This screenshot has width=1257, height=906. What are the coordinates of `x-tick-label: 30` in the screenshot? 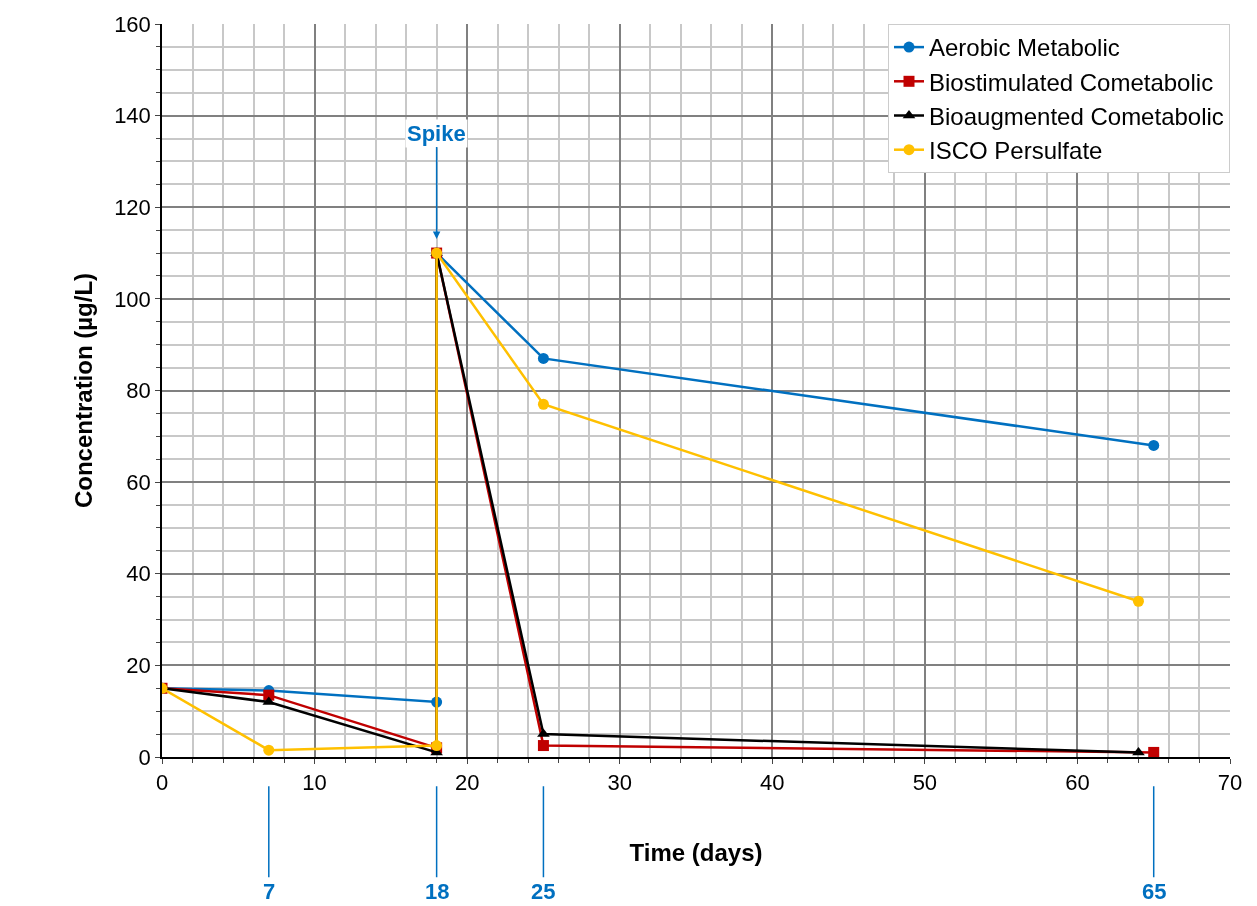 It's located at (619, 783).